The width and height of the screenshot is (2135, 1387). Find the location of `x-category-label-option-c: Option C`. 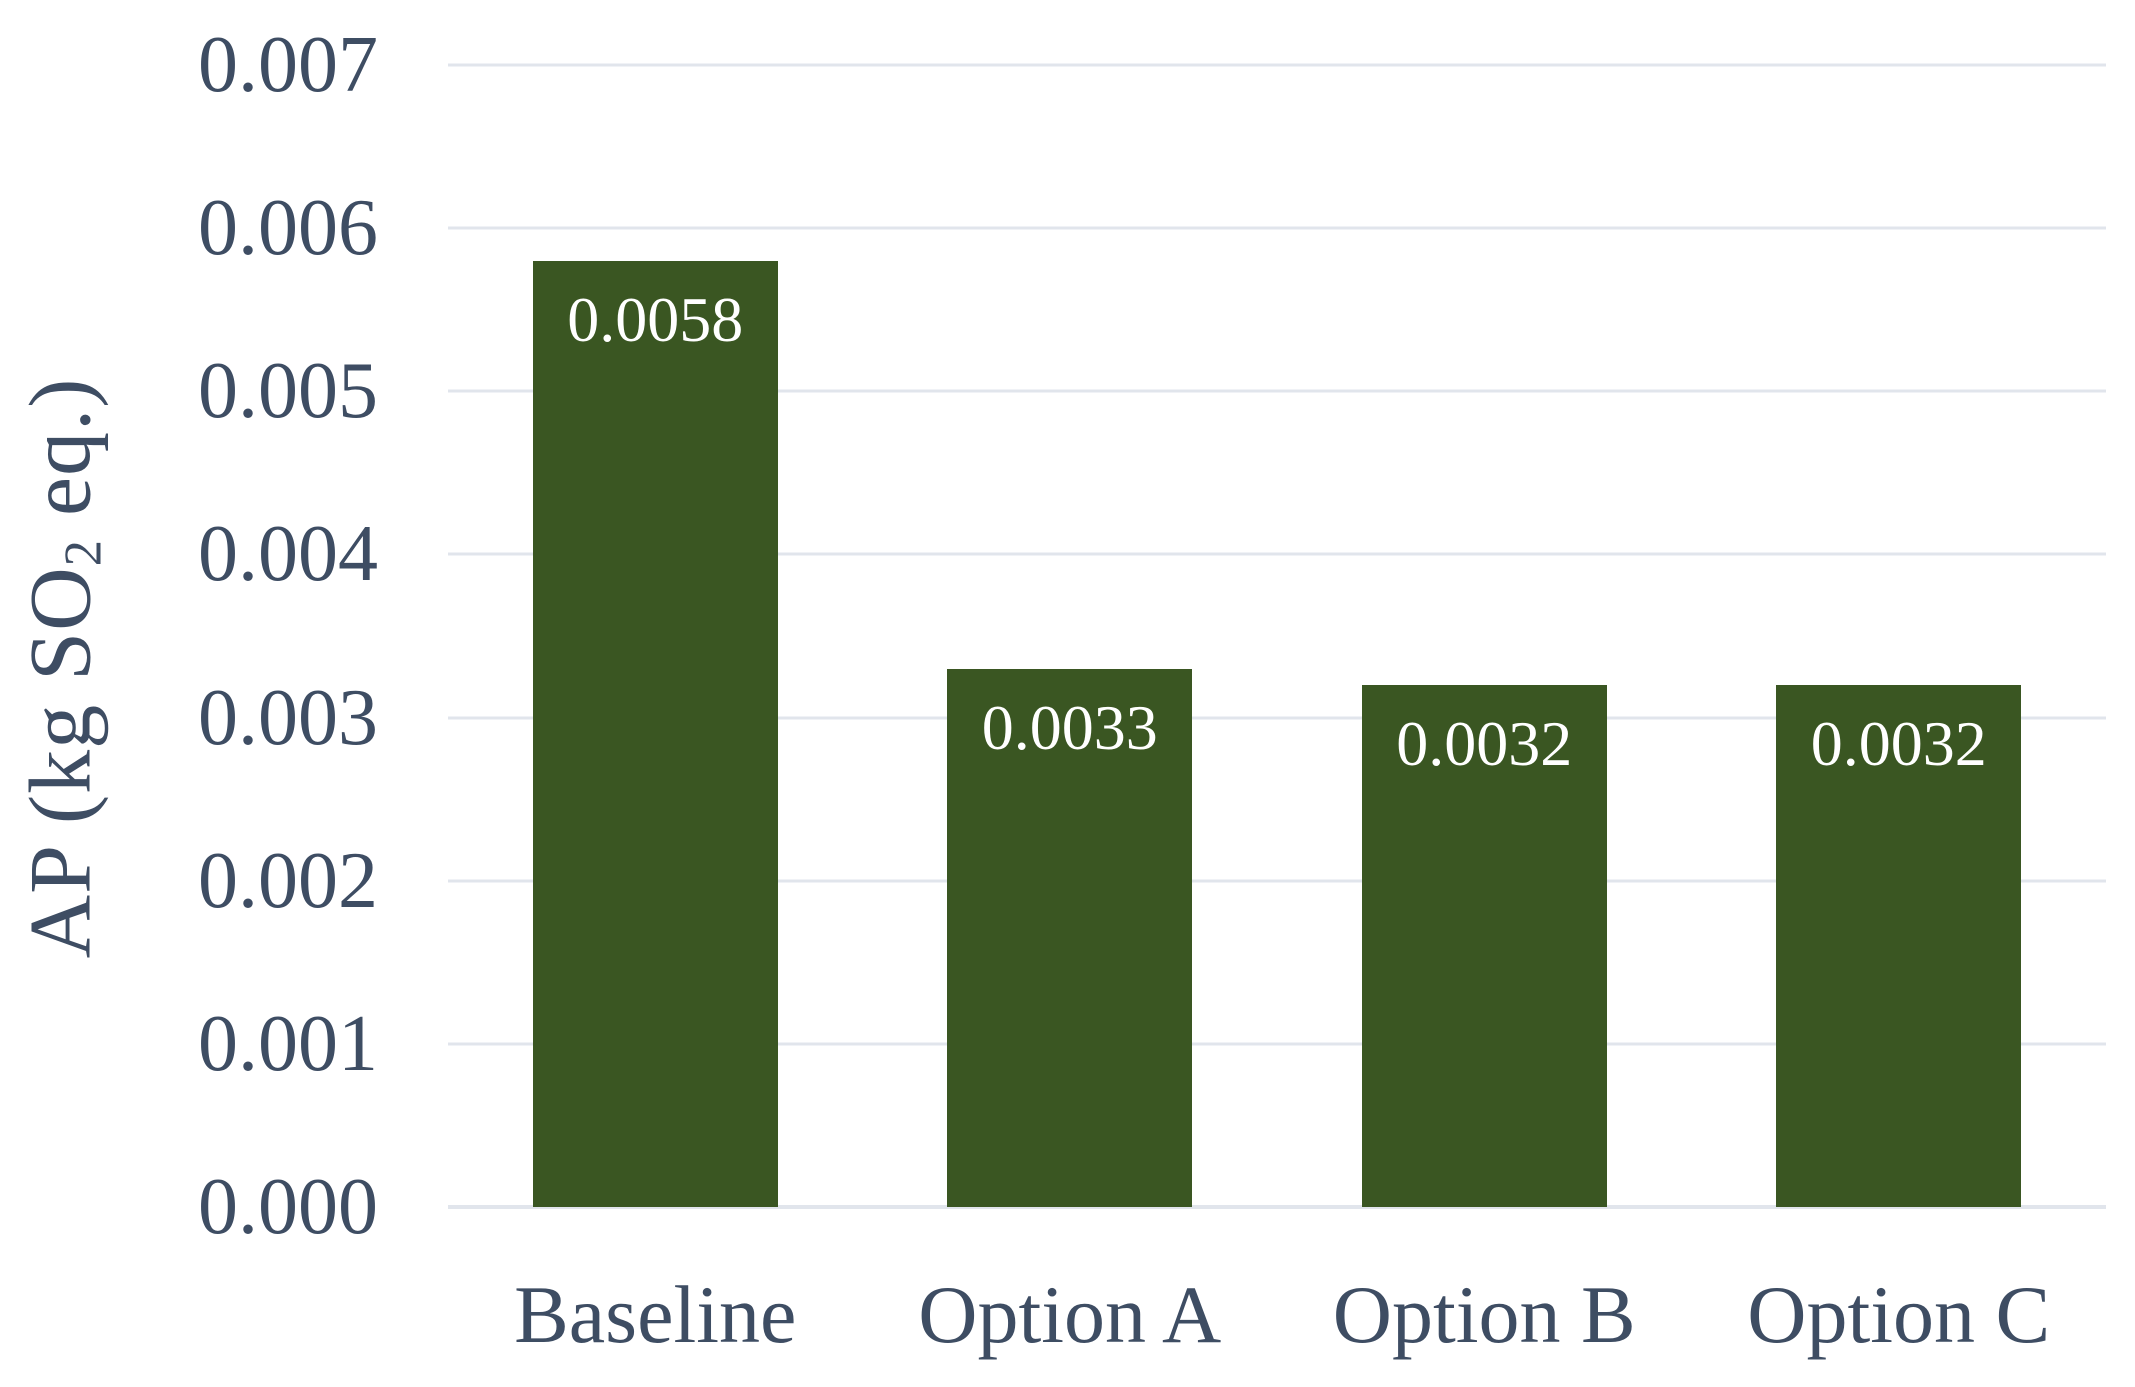

x-category-label-option-c: Option C is located at coordinates (1899, 1314).